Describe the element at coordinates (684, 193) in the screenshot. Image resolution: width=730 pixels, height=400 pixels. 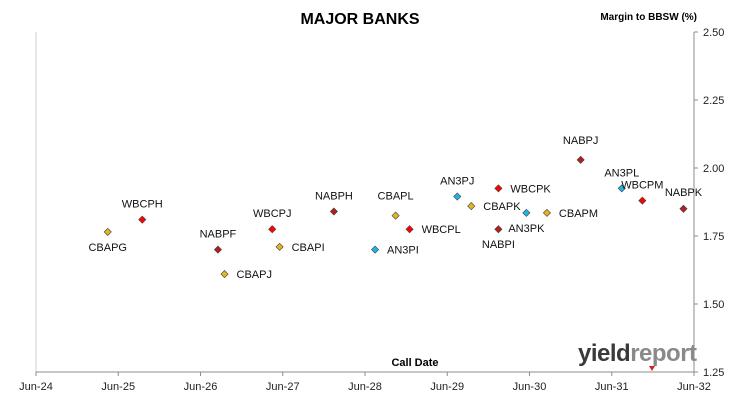
I see `point-label-nabpk: NABPK` at that location.